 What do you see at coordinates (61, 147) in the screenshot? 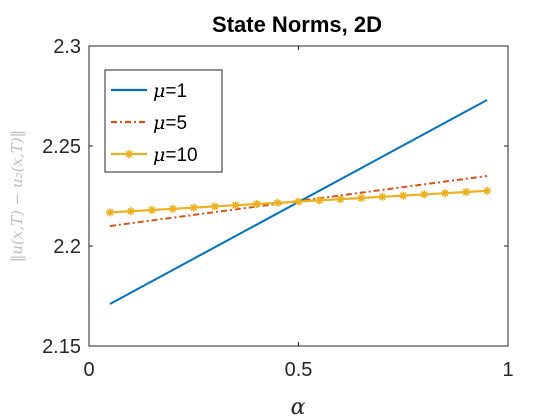
I see `y-tick-label: 2.25` at bounding box center [61, 147].